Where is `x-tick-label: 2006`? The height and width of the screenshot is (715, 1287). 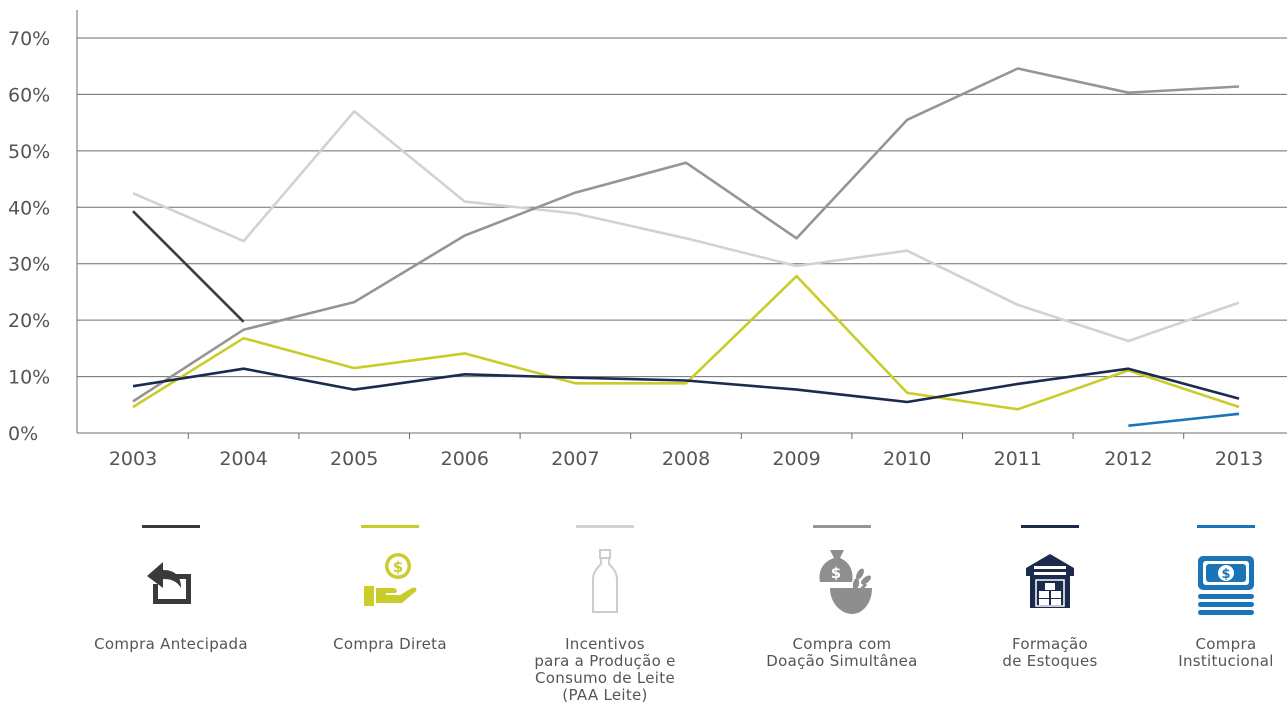 x-tick-label: 2006 is located at coordinates (465, 459).